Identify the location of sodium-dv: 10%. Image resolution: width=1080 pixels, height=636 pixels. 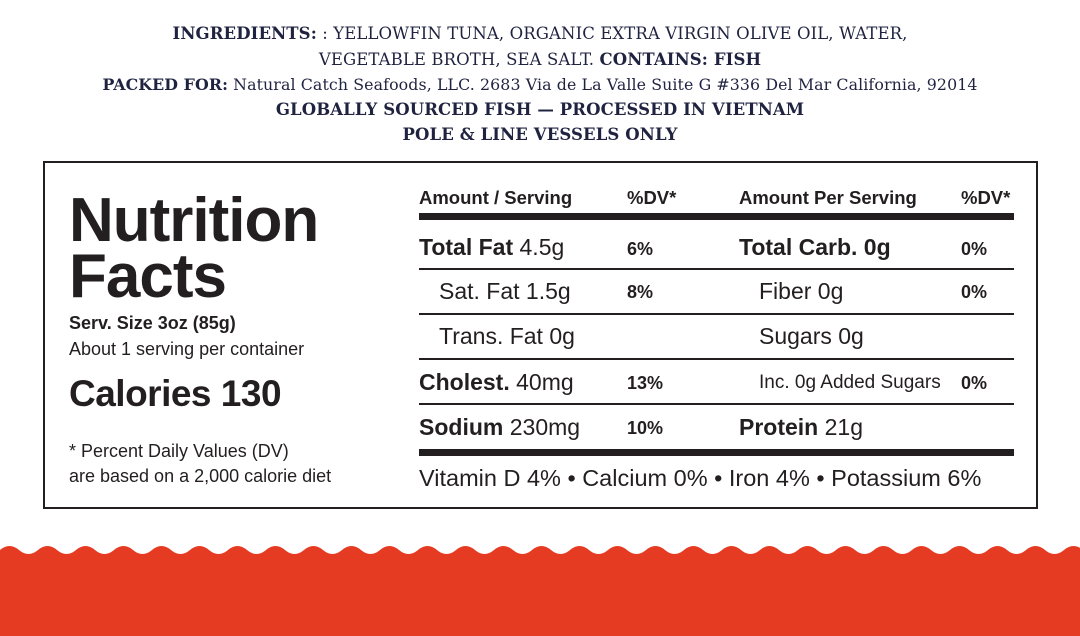
(645, 428).